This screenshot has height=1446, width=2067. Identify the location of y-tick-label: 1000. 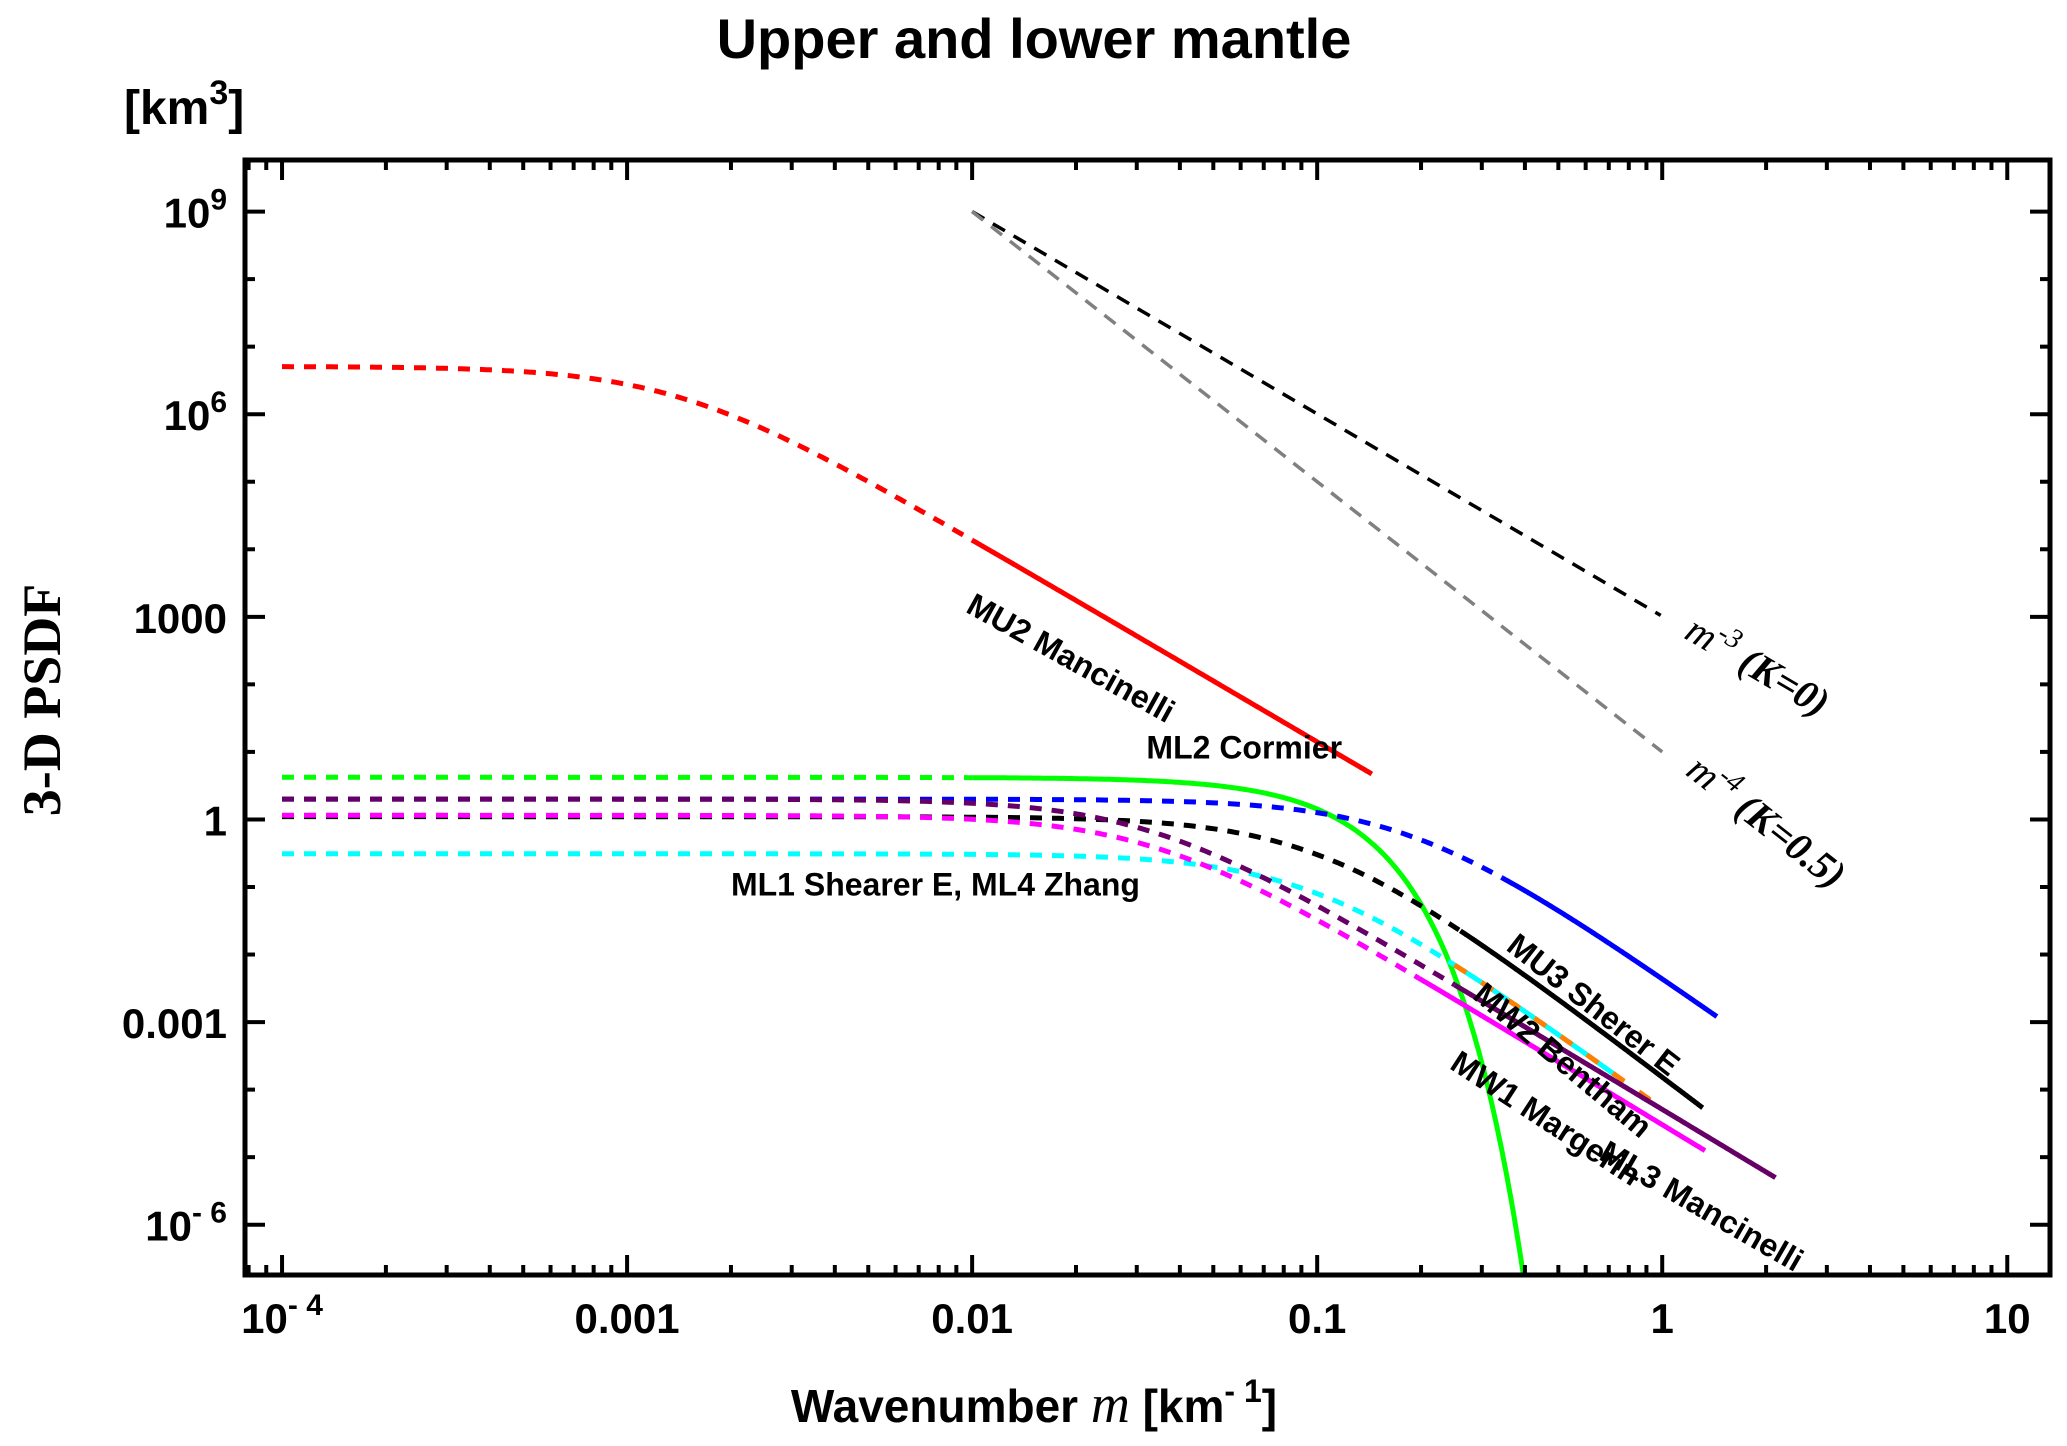
(180, 618).